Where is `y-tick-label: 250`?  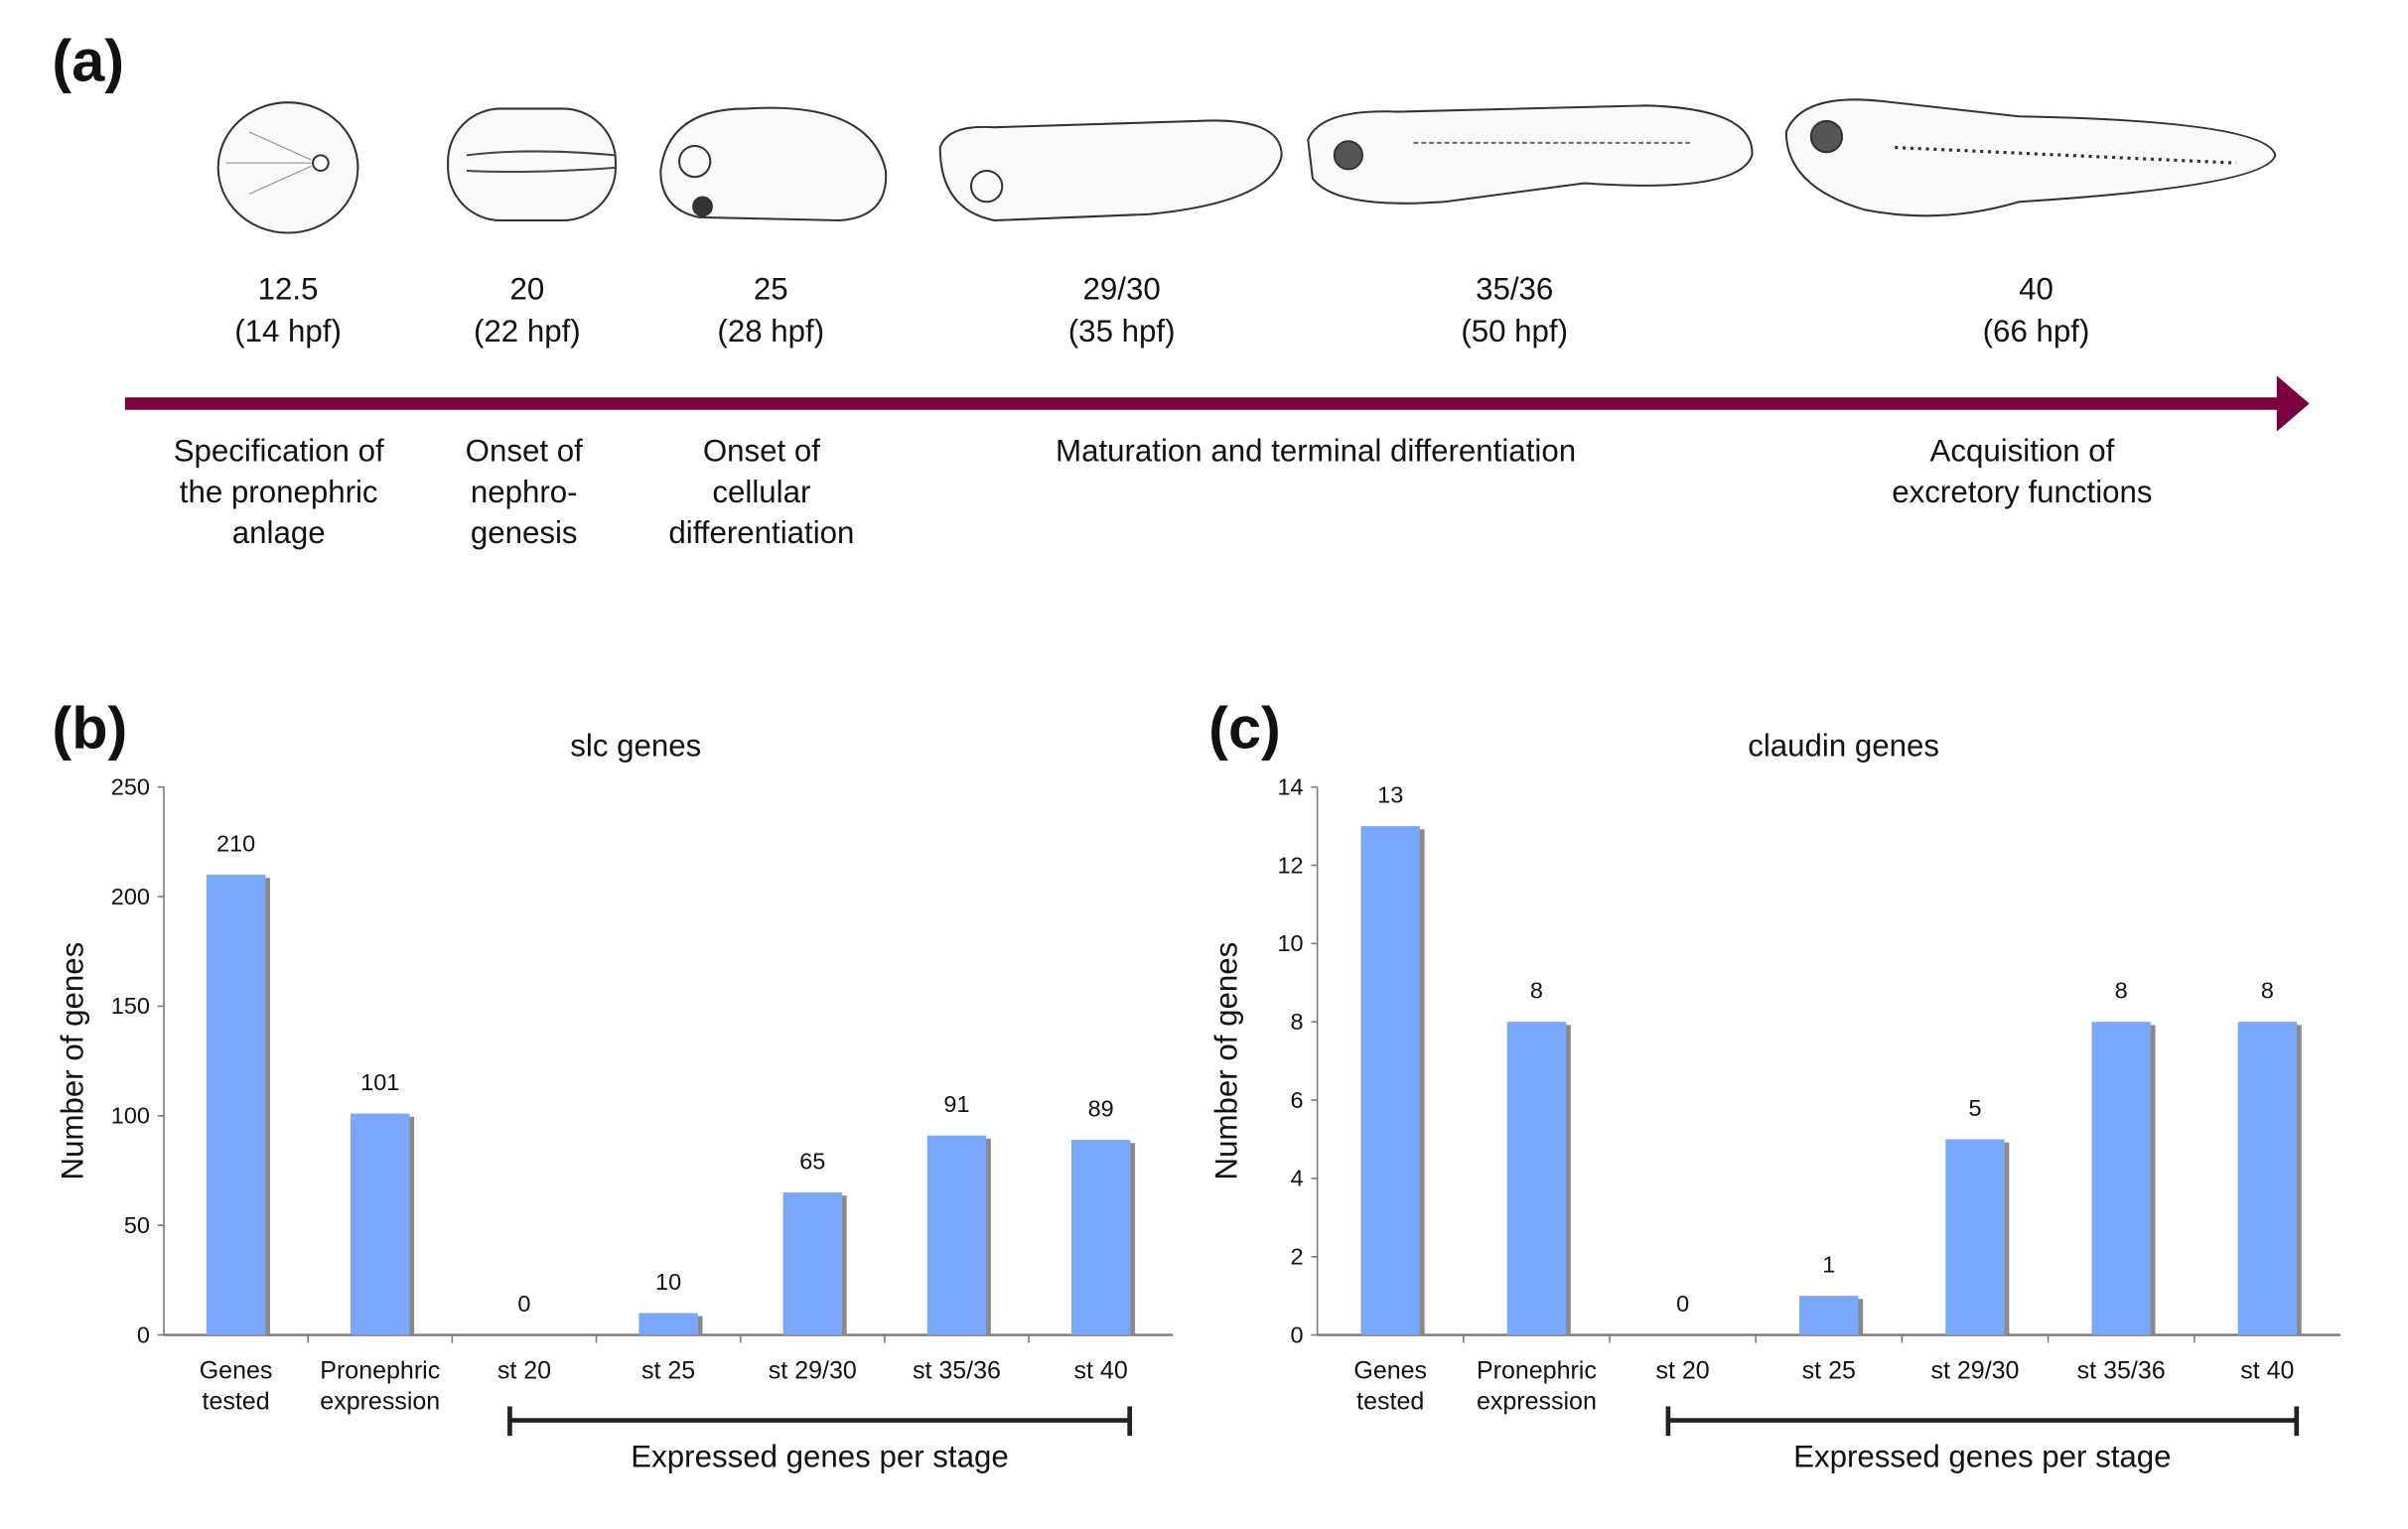 y-tick-label: 250 is located at coordinates (130, 786).